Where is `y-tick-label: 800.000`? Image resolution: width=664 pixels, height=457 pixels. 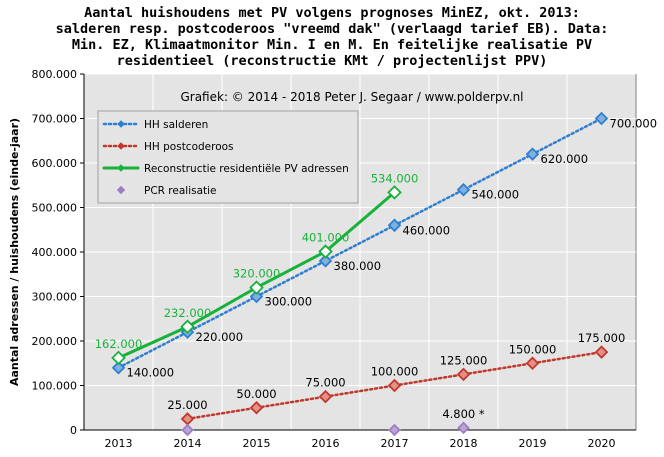
y-tick-label: 800.000 is located at coordinates (55, 74).